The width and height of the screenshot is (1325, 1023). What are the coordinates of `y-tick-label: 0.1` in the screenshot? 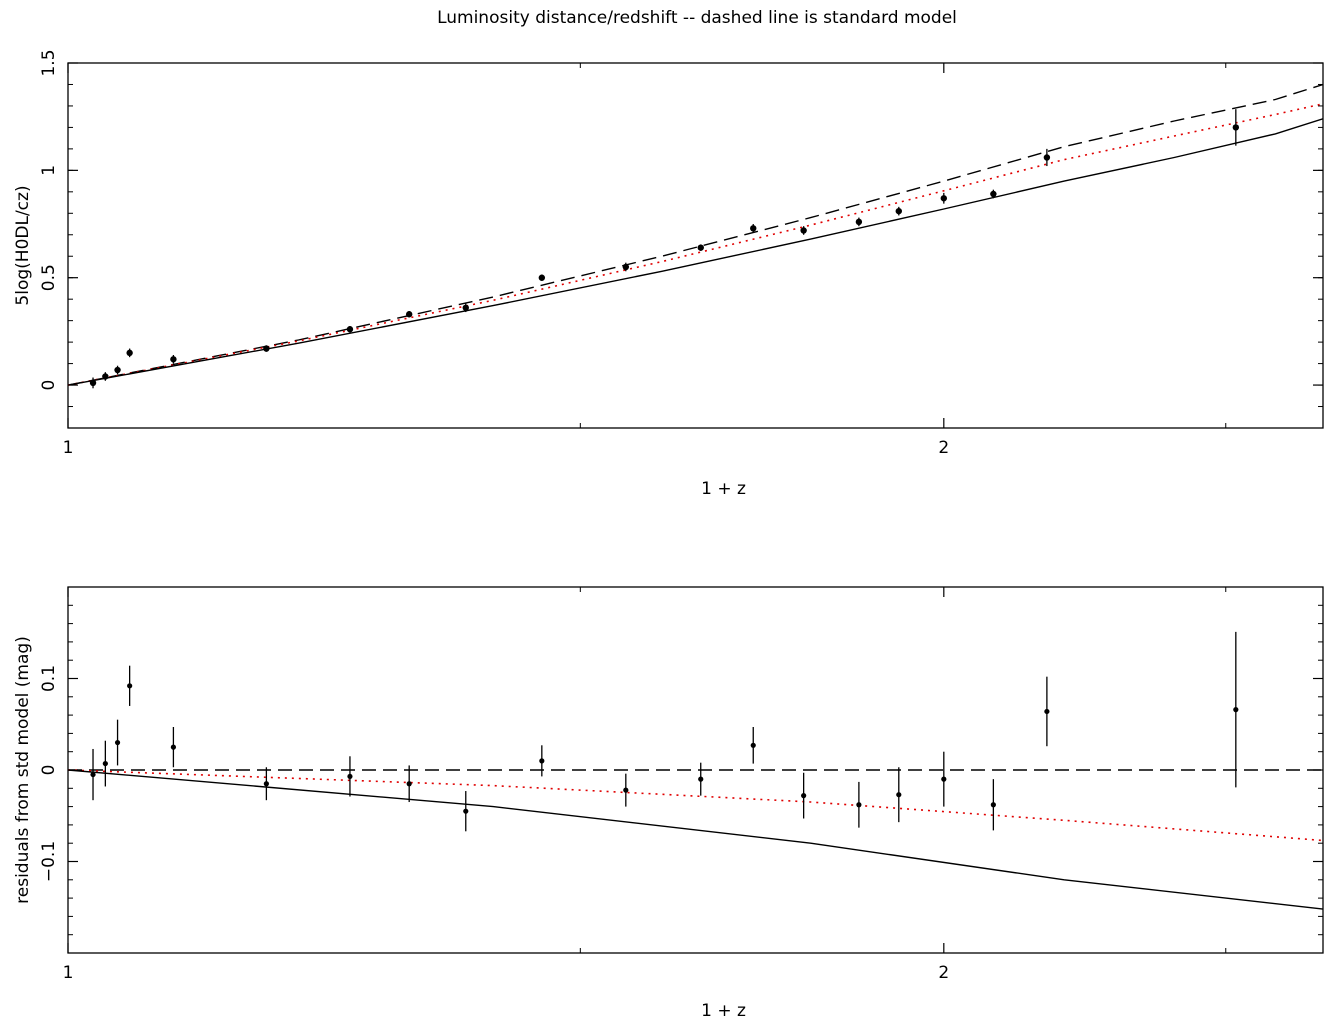 It's located at (49, 678).